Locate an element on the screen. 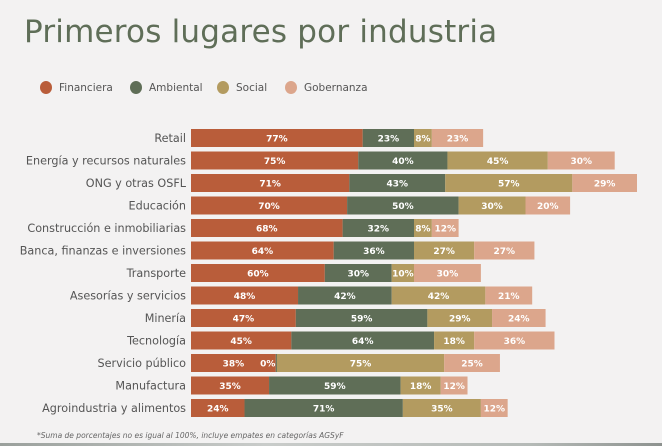 This screenshot has width=662, height=446. data-label-social: 57% is located at coordinates (509, 184).